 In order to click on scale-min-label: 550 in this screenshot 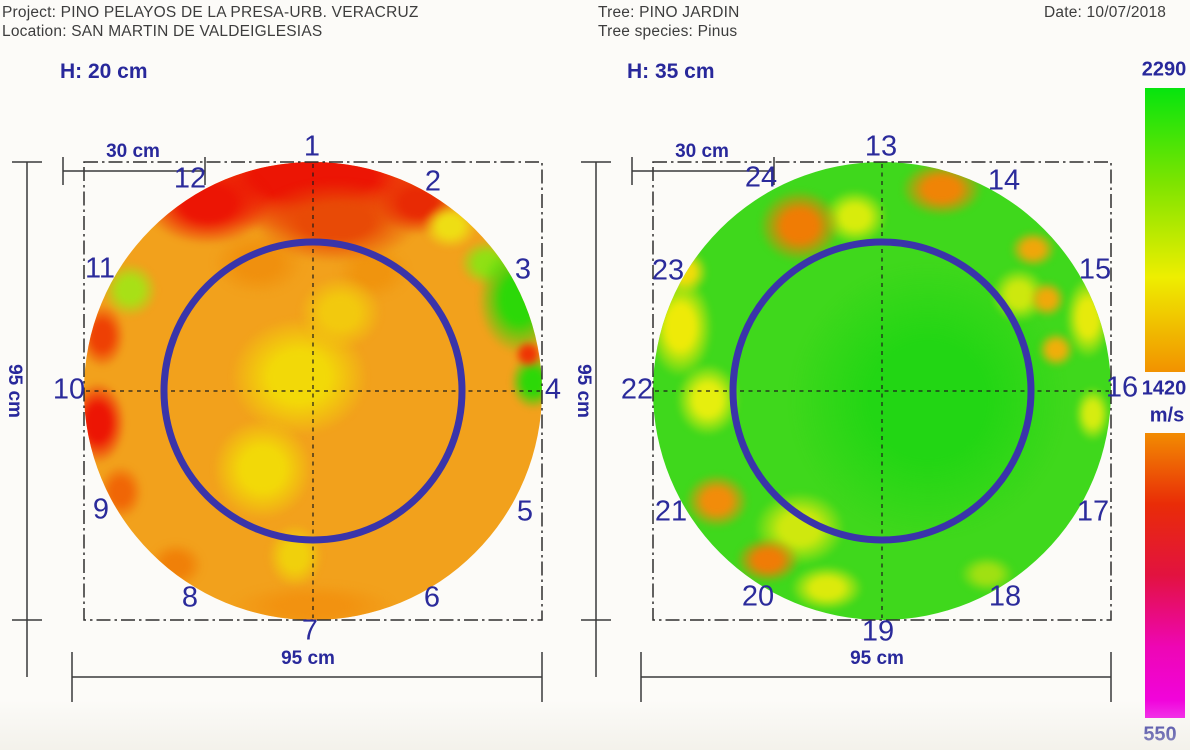, I will do `click(1160, 734)`.